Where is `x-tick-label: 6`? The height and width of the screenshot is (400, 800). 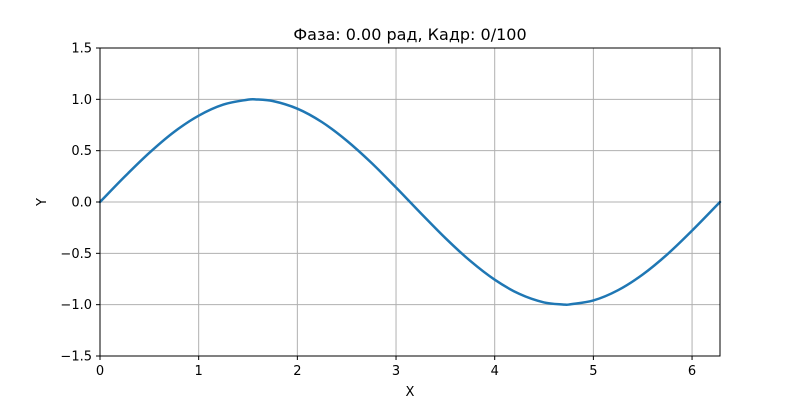 x-tick-label: 6 is located at coordinates (692, 371).